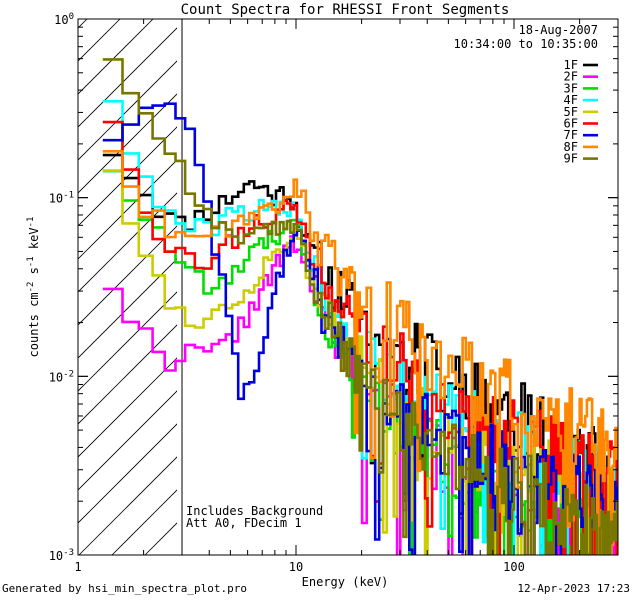  I want to click on footer-generated-by: Generated by hsi_min_spectra_plot.pro, so click(125, 588).